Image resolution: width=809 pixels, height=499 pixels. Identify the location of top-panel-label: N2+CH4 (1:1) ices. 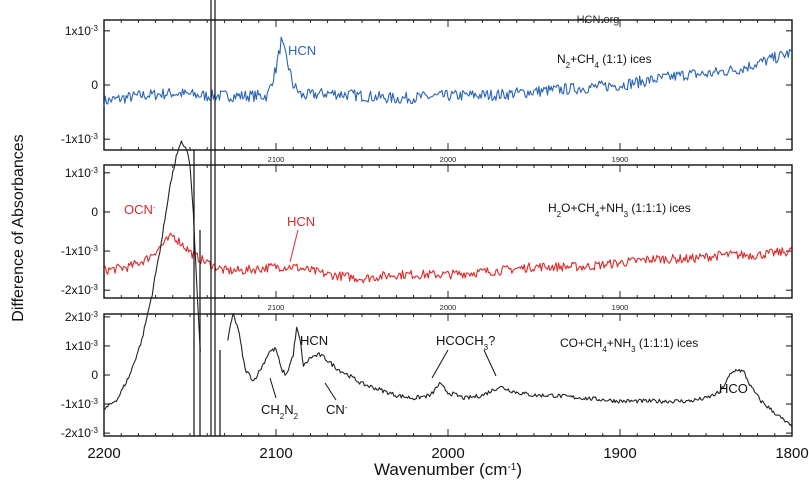
(604, 61).